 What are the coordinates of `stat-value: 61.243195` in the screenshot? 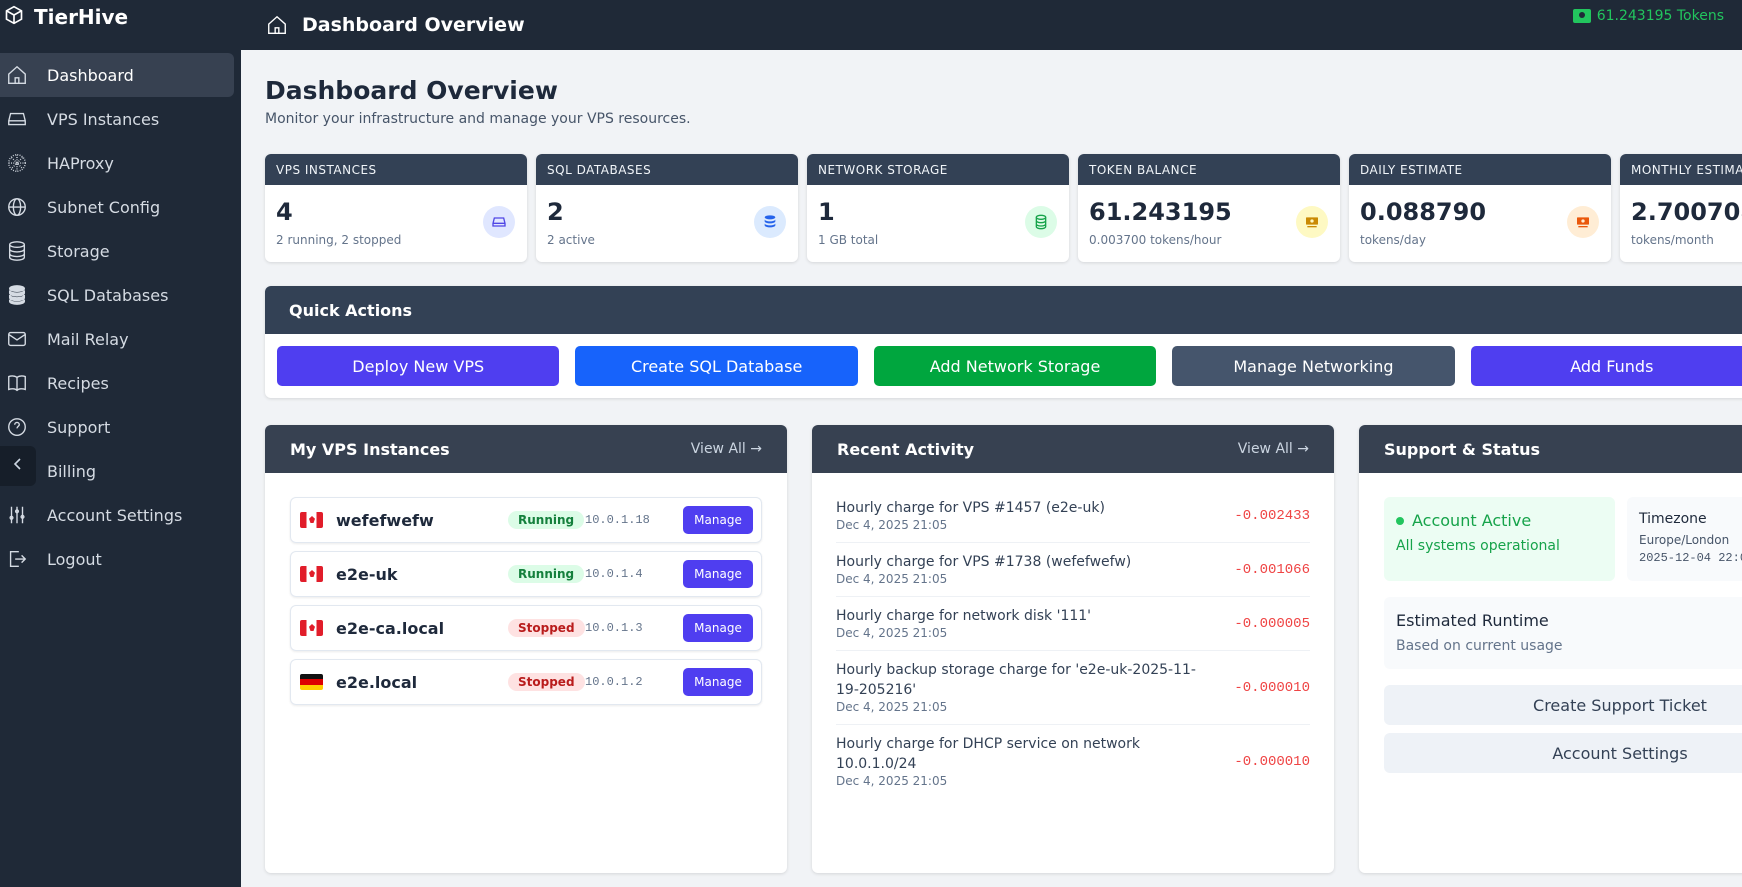 It's located at (1160, 212).